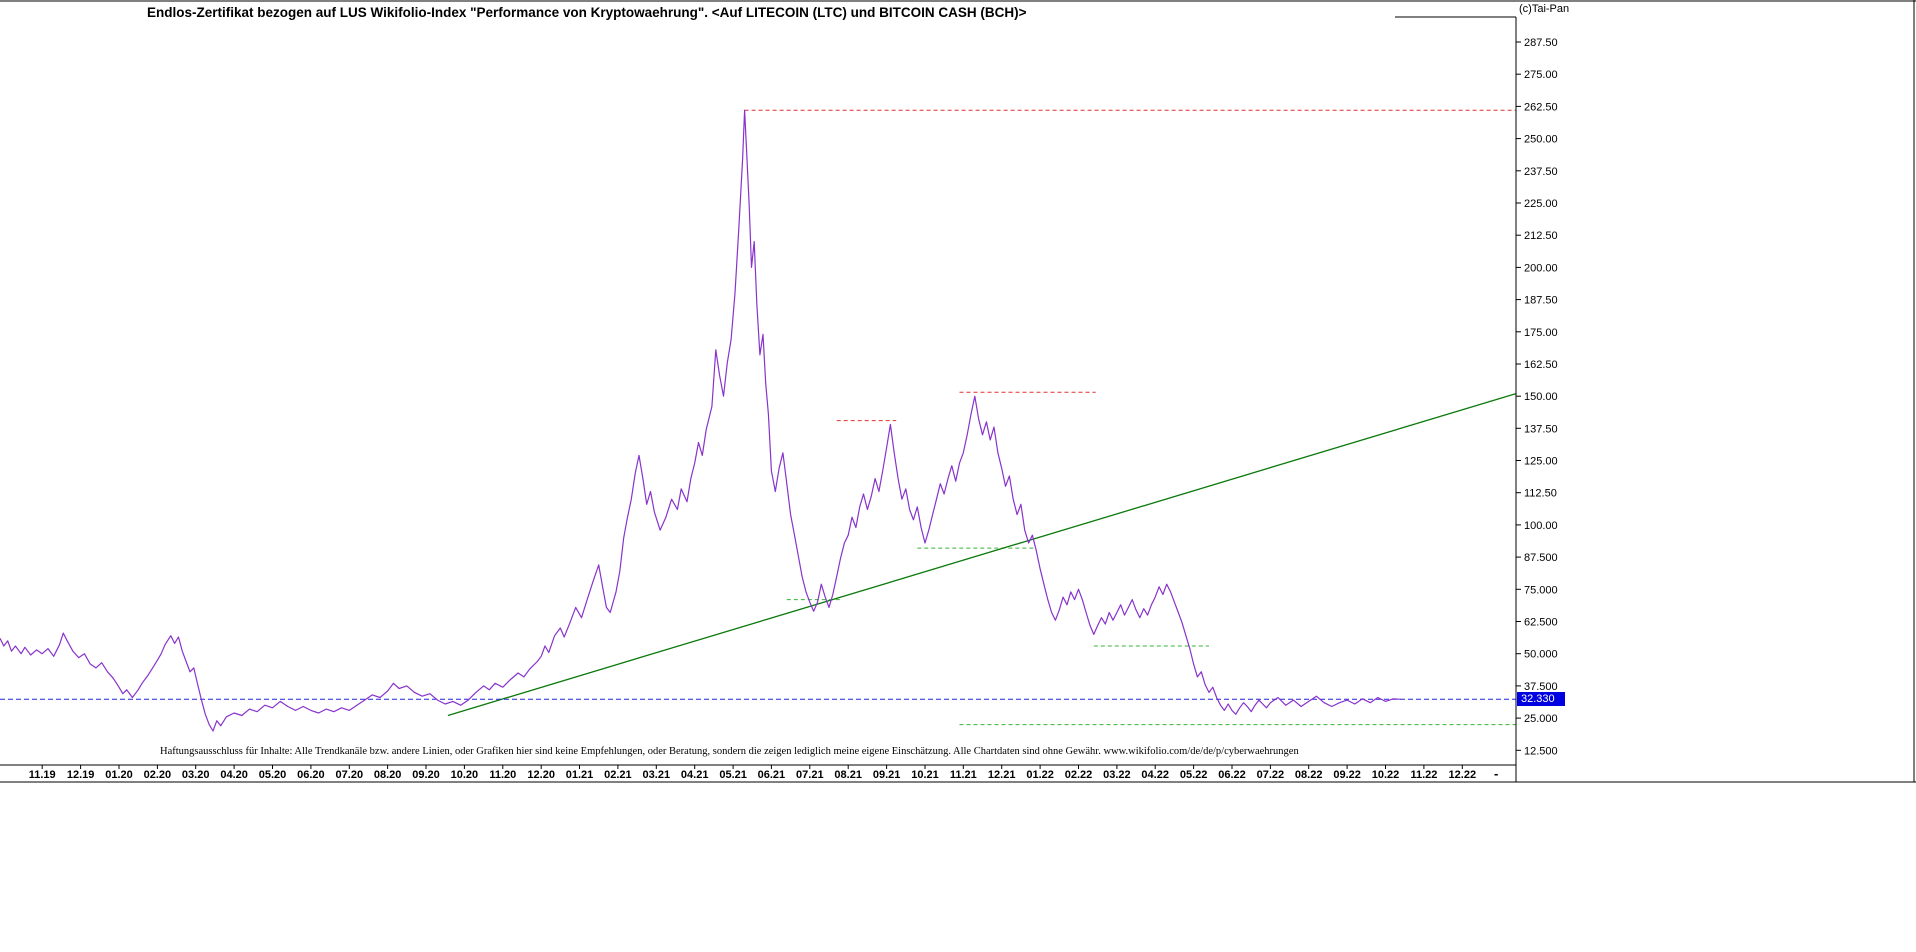 This screenshot has height=952, width=1916. Describe the element at coordinates (234, 775) in the screenshot. I see `x-axis-label: 04.20` at that location.